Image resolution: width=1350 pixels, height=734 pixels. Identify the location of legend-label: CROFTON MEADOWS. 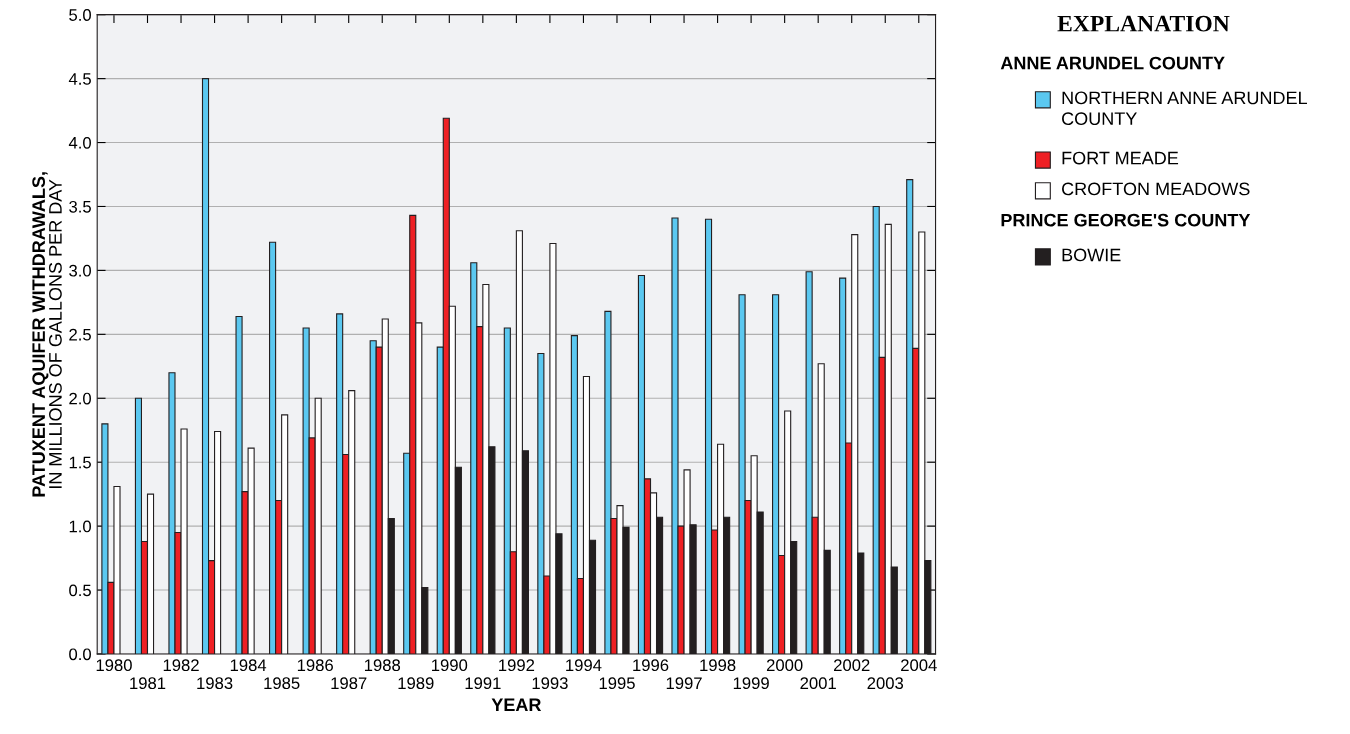
(1156, 189).